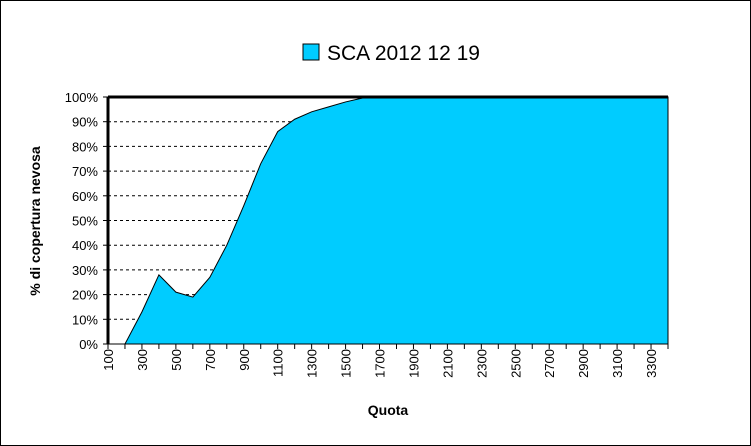  I want to click on legend-swatch, so click(311, 52).